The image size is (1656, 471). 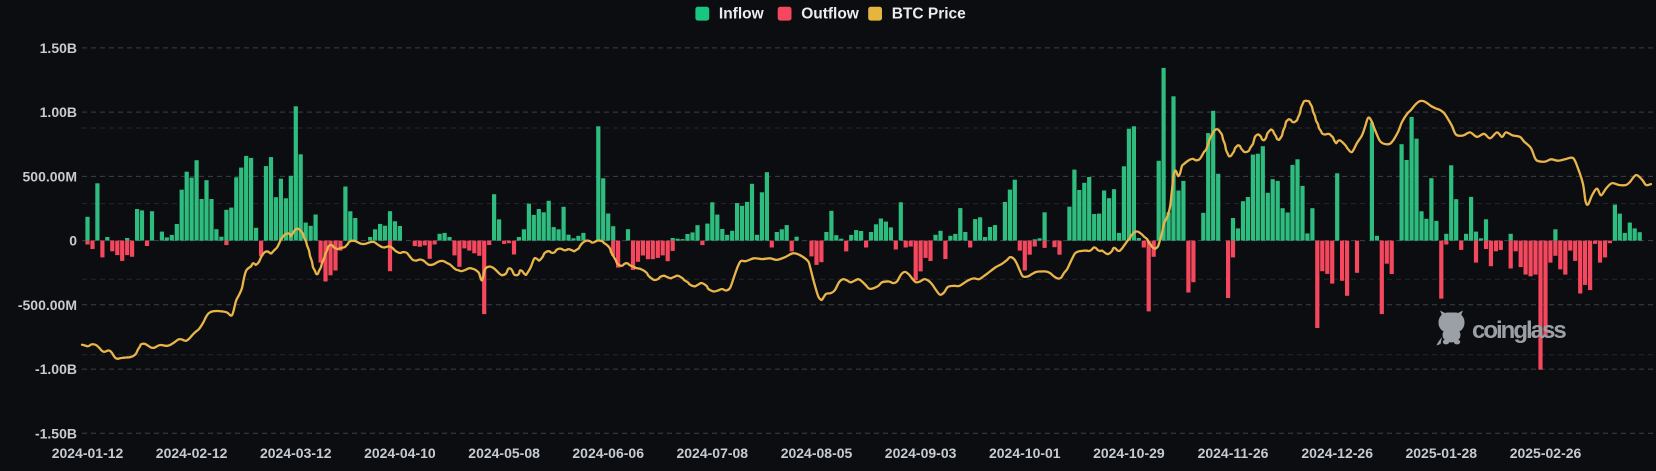 I want to click on svg-text: 1.50B, so click(x=58, y=48).